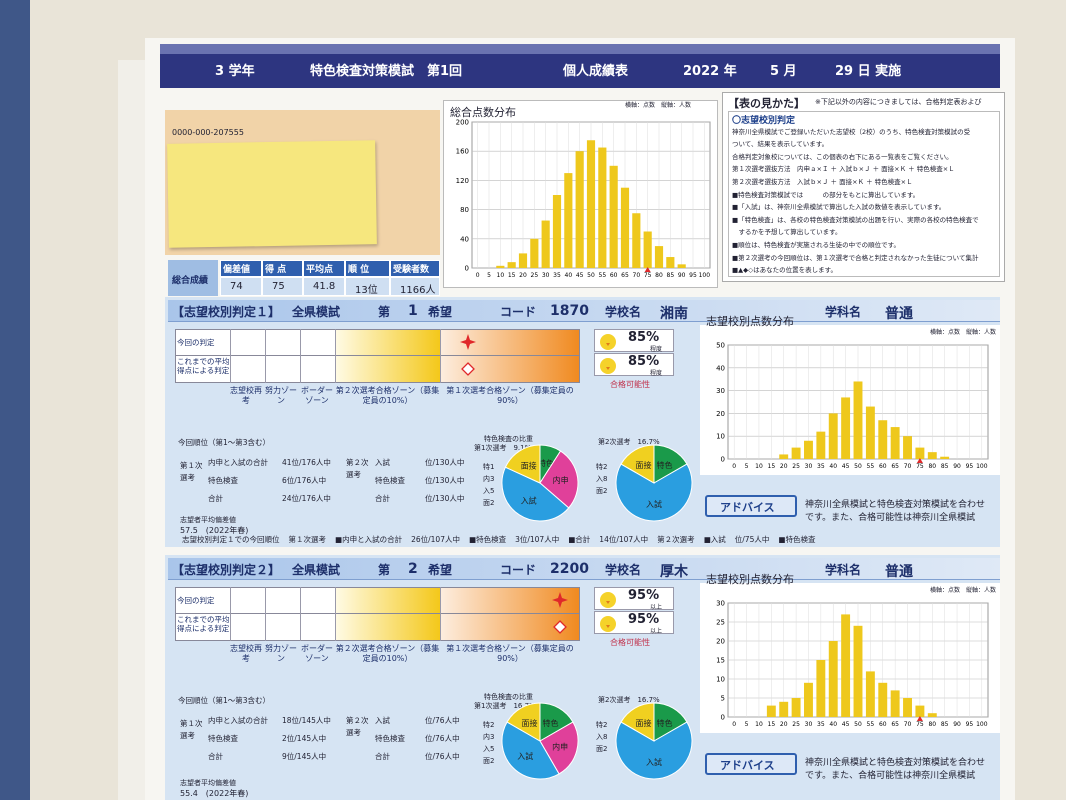  I want to click on footer-item: 第１次選考, so click(307, 539).